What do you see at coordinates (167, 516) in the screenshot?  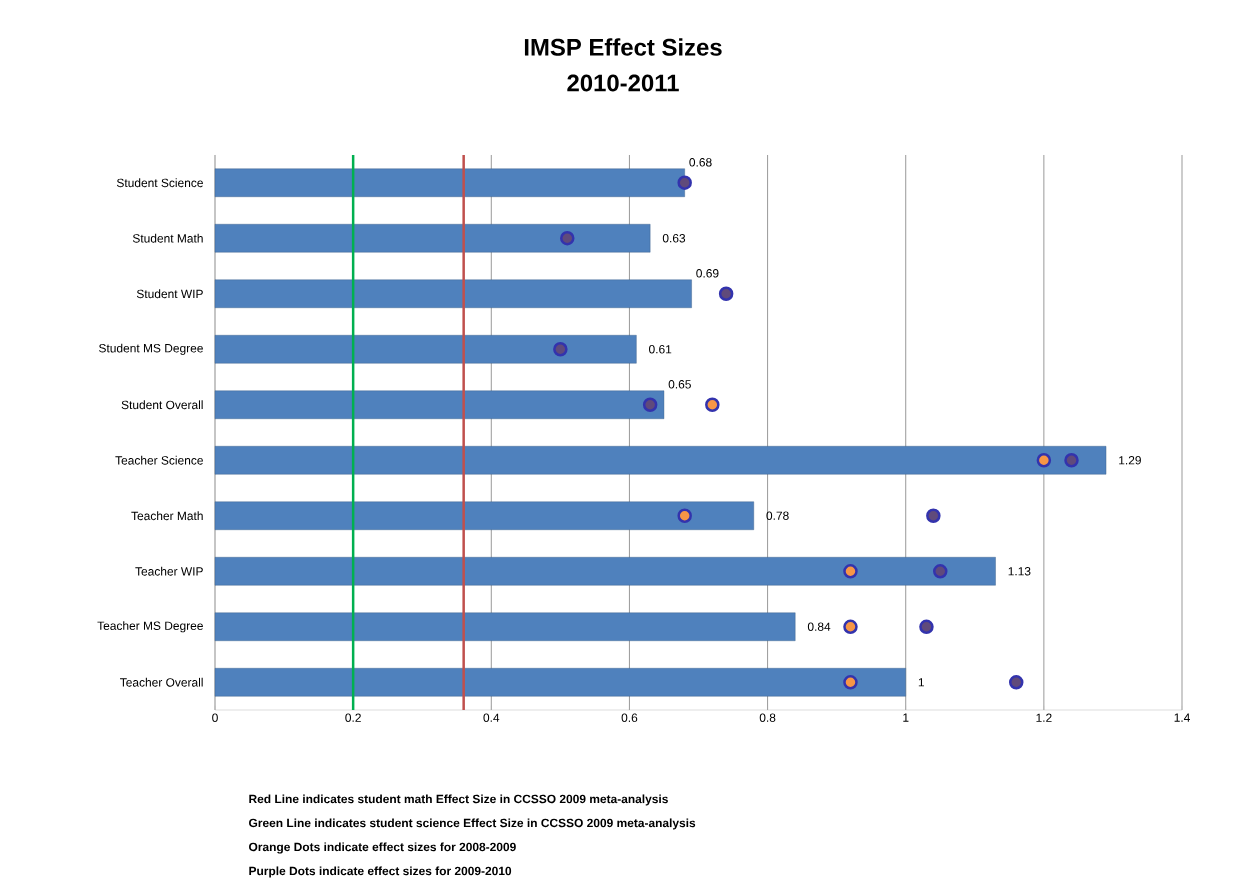 I see `y-tick-label: Teacher Math` at bounding box center [167, 516].